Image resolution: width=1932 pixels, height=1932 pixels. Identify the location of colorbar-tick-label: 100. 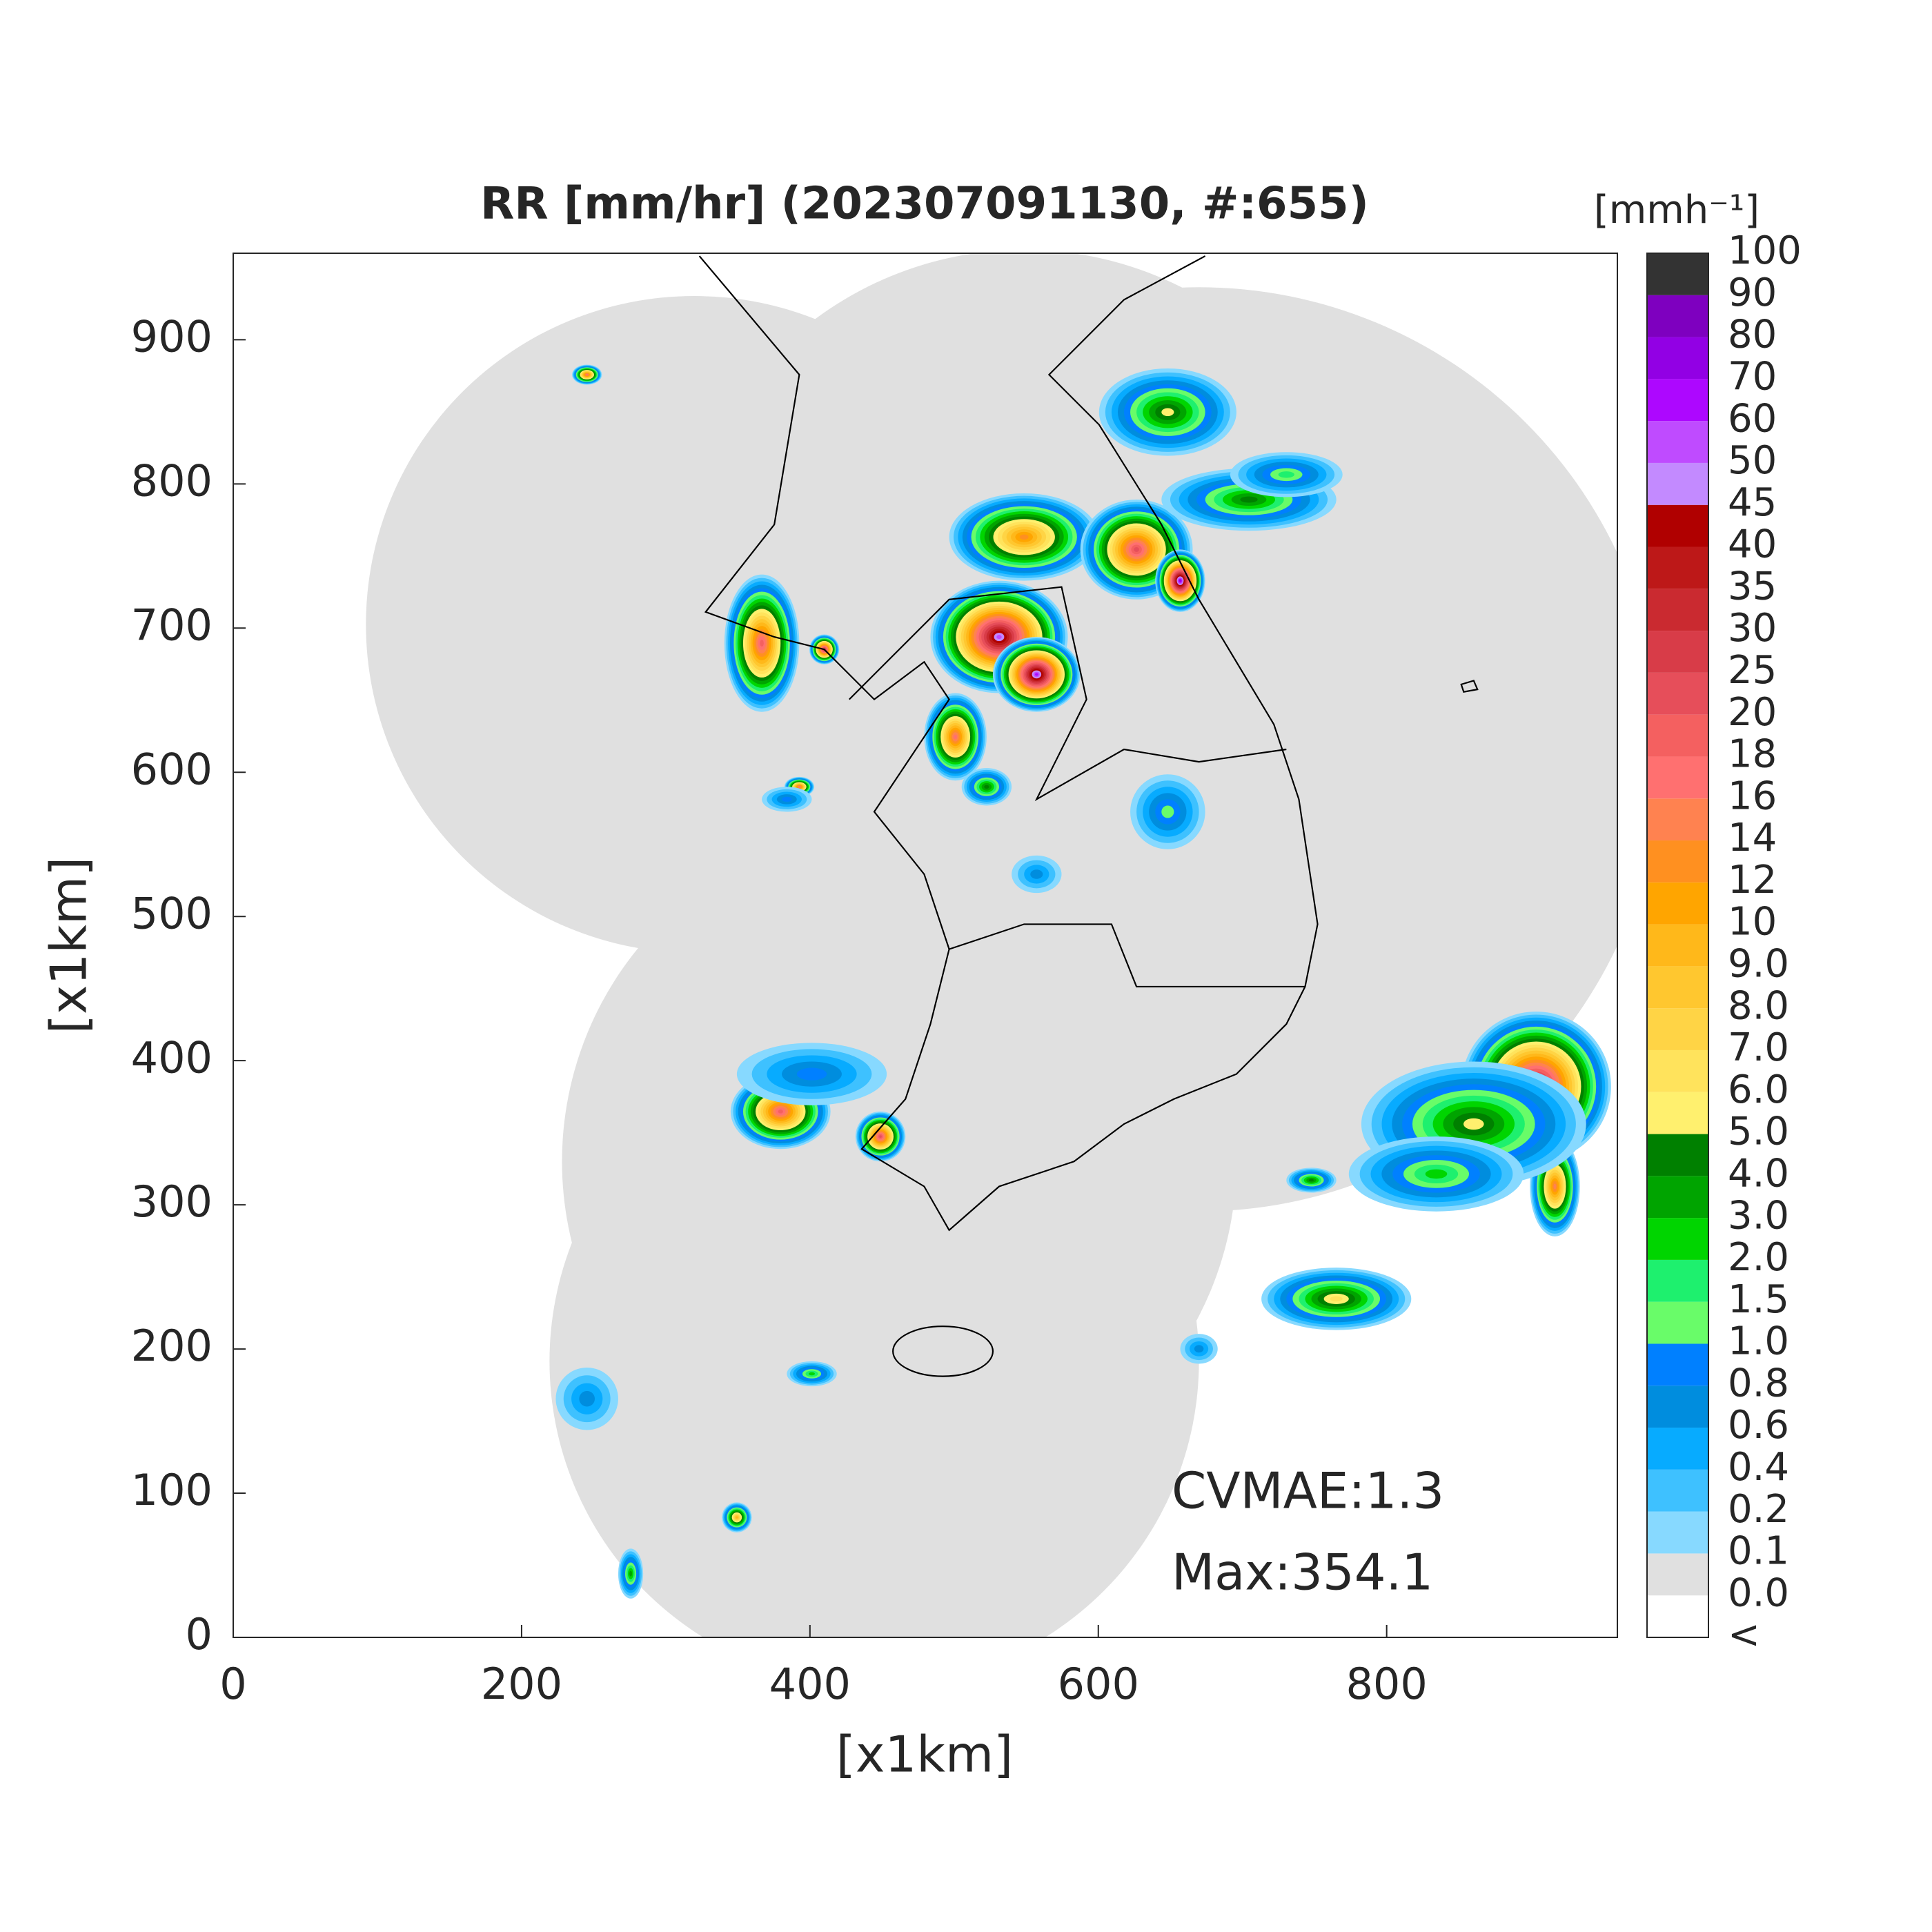
(1765, 250).